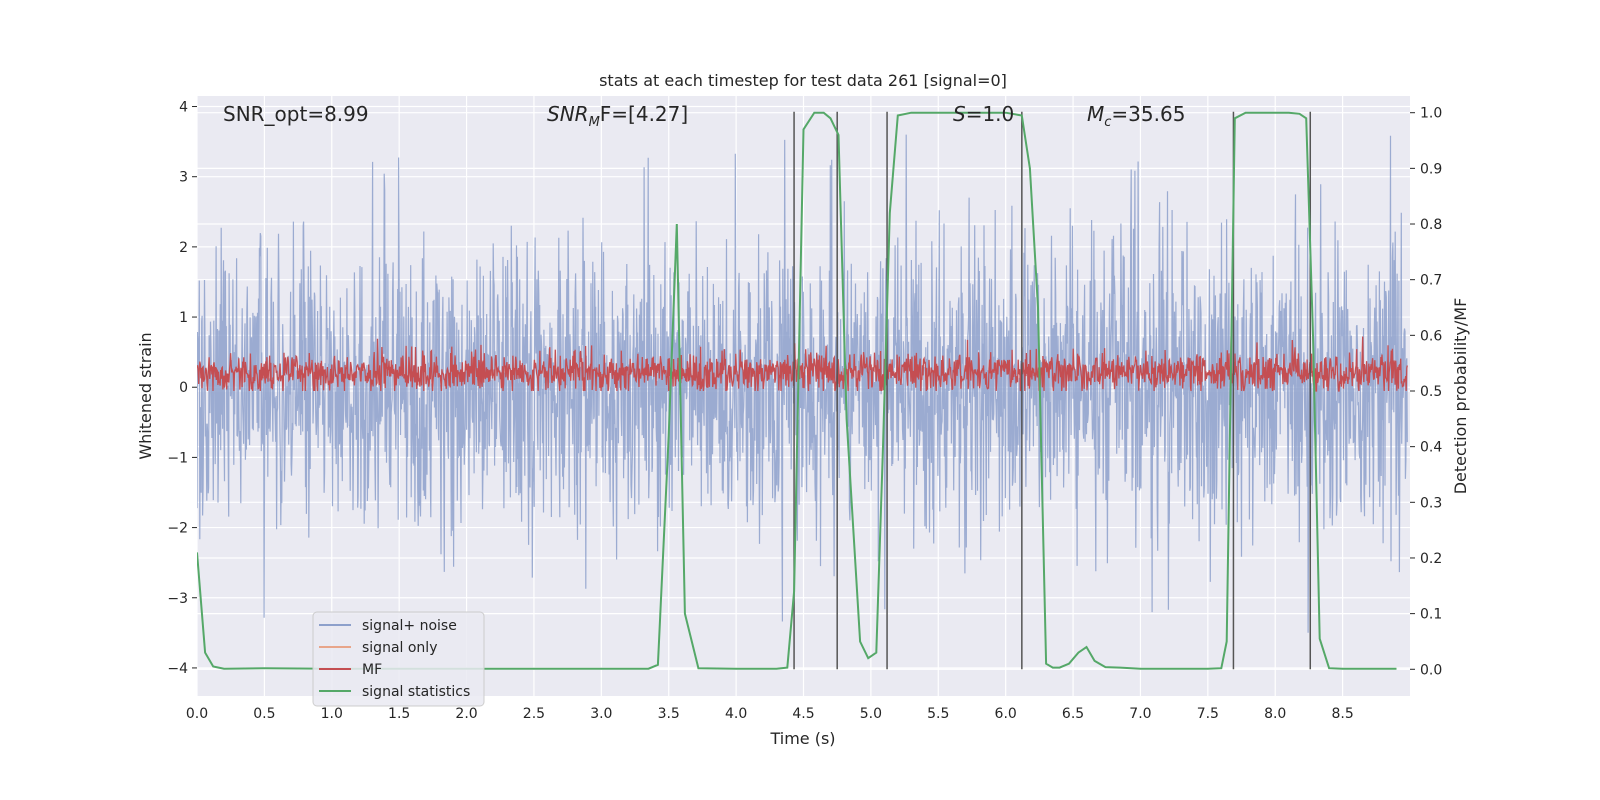 This screenshot has height=800, width=1600. What do you see at coordinates (1431, 503) in the screenshot?
I see `y2-tick-7: 0.3` at bounding box center [1431, 503].